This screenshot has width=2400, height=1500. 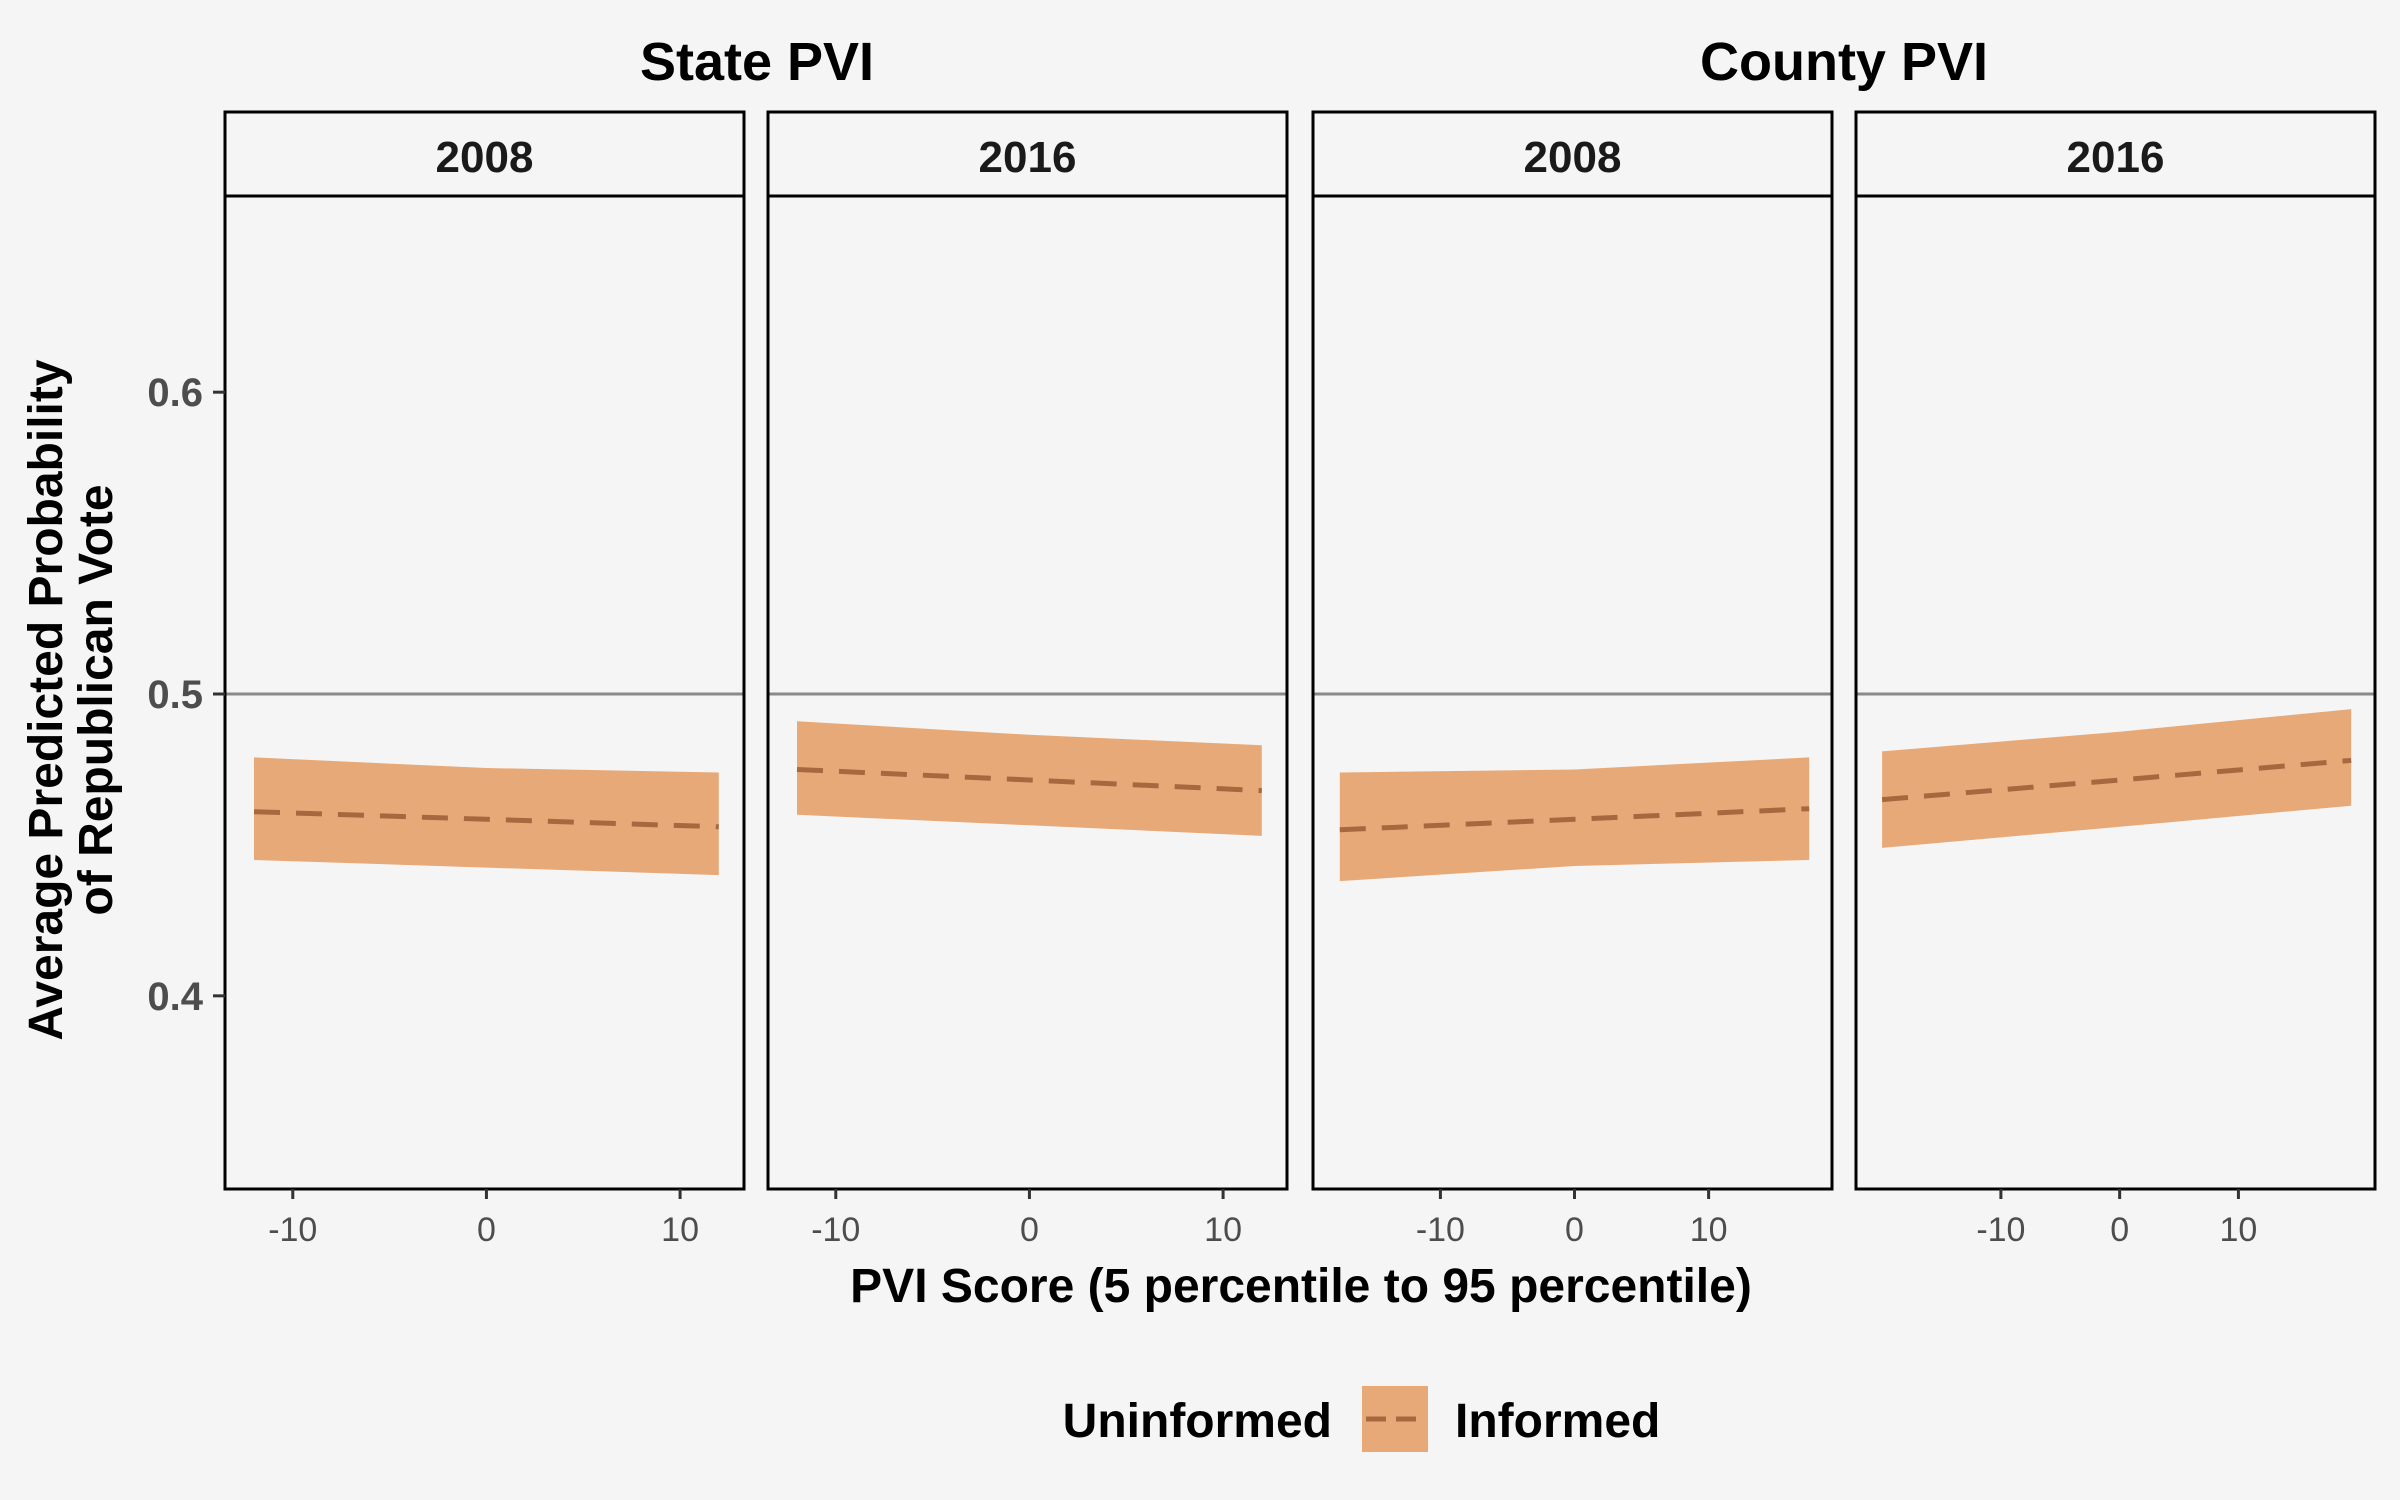 What do you see at coordinates (1844, 62) in the screenshot?
I see `group-title: County PVI` at bounding box center [1844, 62].